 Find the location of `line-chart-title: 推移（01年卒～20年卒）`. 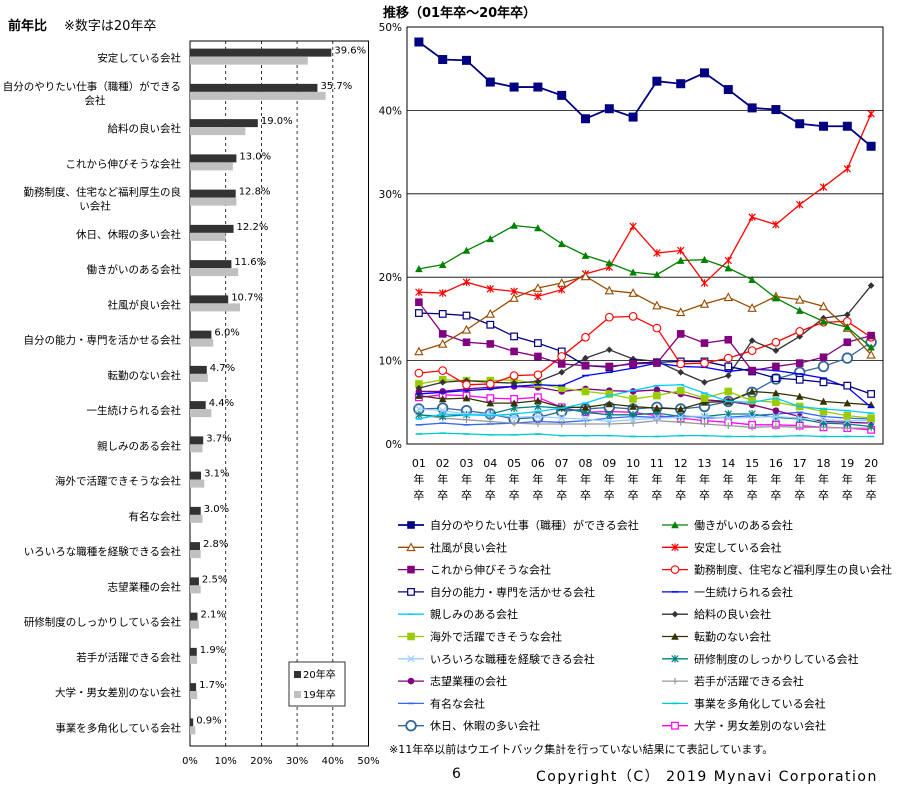

line-chart-title: 推移（01年卒～20年卒） is located at coordinates (459, 13).